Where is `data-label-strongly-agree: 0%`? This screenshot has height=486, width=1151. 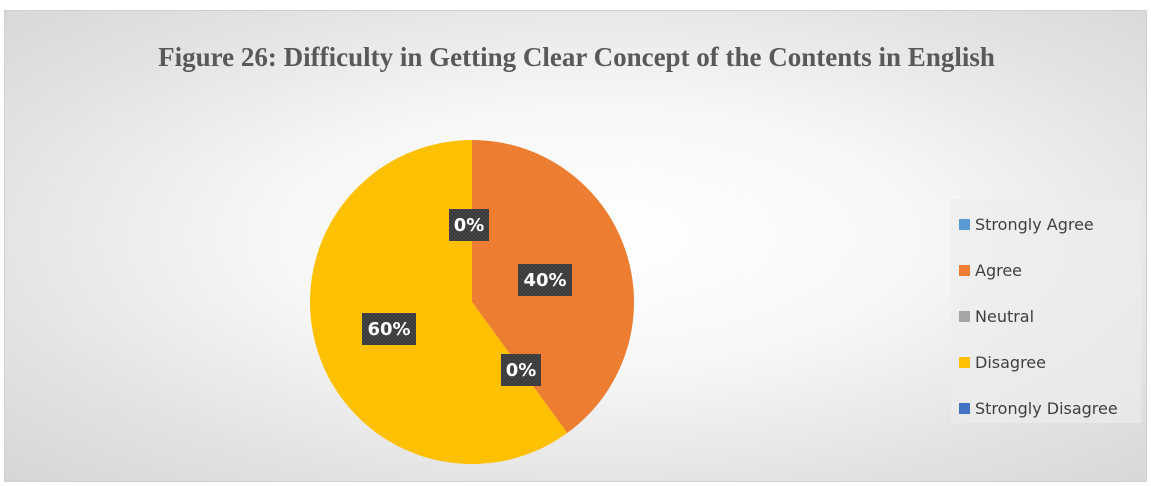 data-label-strongly-agree: 0% is located at coordinates (469, 225).